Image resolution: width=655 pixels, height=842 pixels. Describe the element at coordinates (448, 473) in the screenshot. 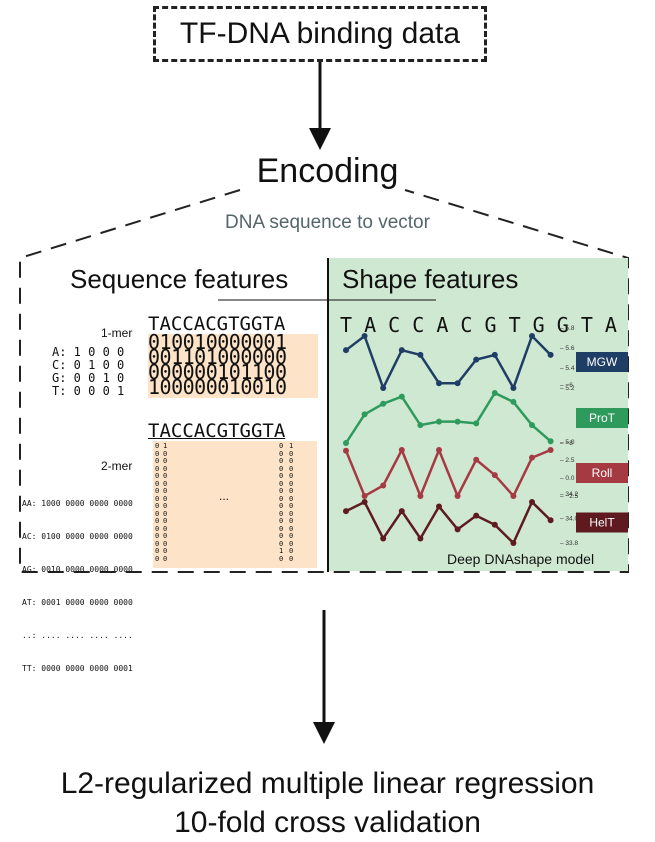

I see `roll-line` at that location.